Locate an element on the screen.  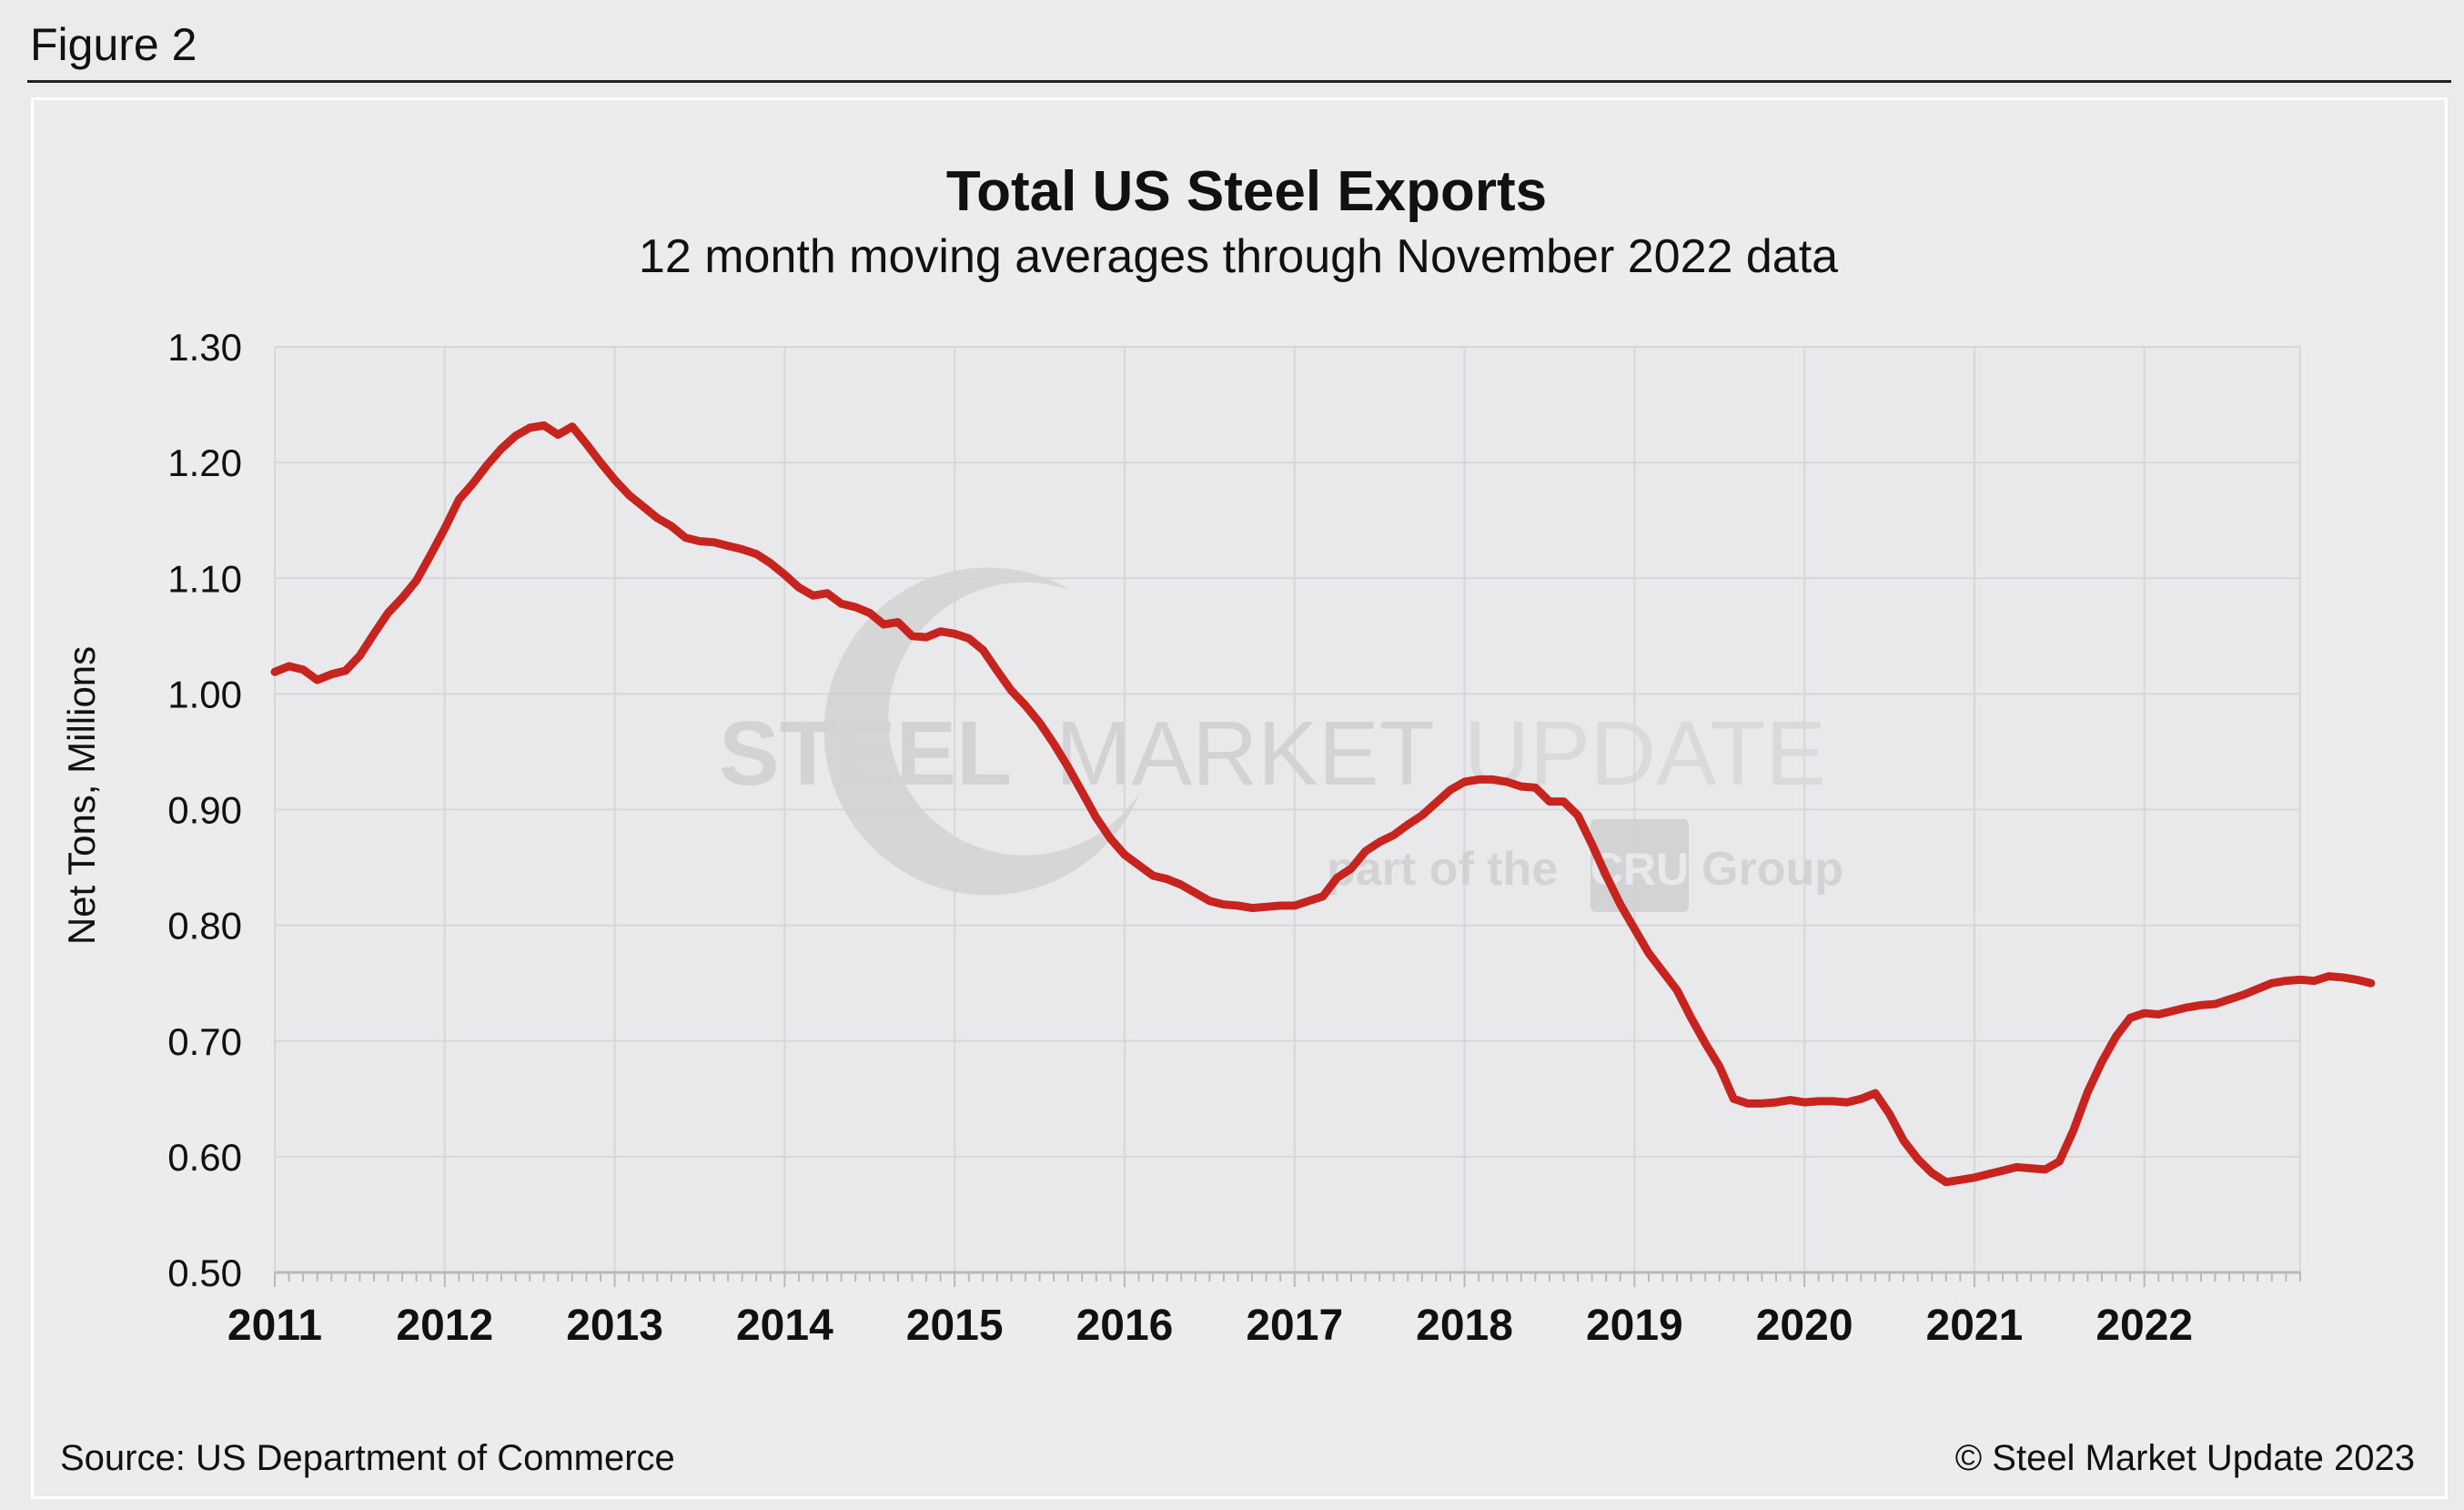
y-tick-label: 0.70 is located at coordinates (205, 1041).